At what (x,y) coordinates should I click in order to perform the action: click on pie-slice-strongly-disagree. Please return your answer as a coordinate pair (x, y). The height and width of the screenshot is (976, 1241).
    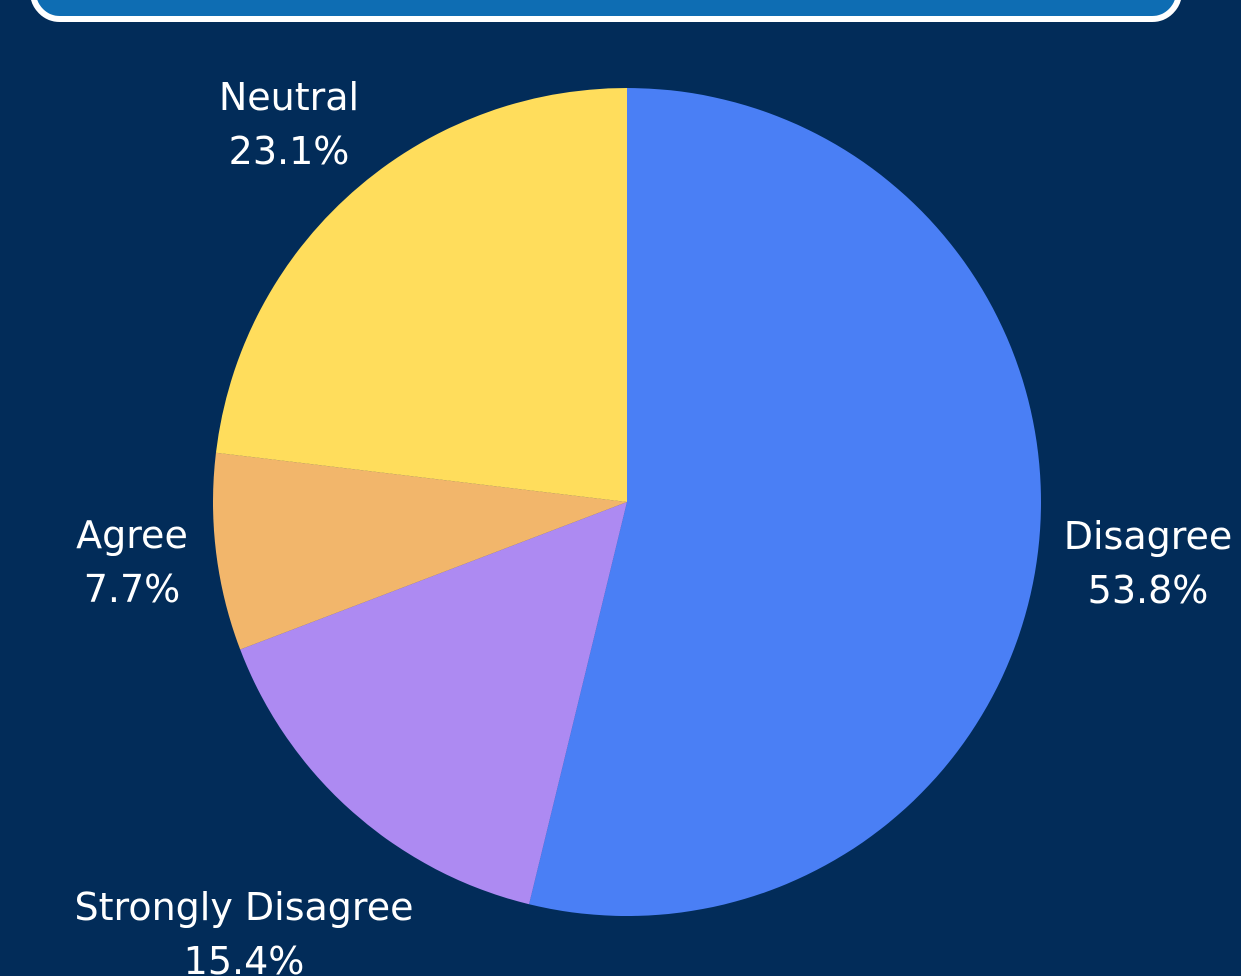
    Looking at the image, I should click on (434, 703).